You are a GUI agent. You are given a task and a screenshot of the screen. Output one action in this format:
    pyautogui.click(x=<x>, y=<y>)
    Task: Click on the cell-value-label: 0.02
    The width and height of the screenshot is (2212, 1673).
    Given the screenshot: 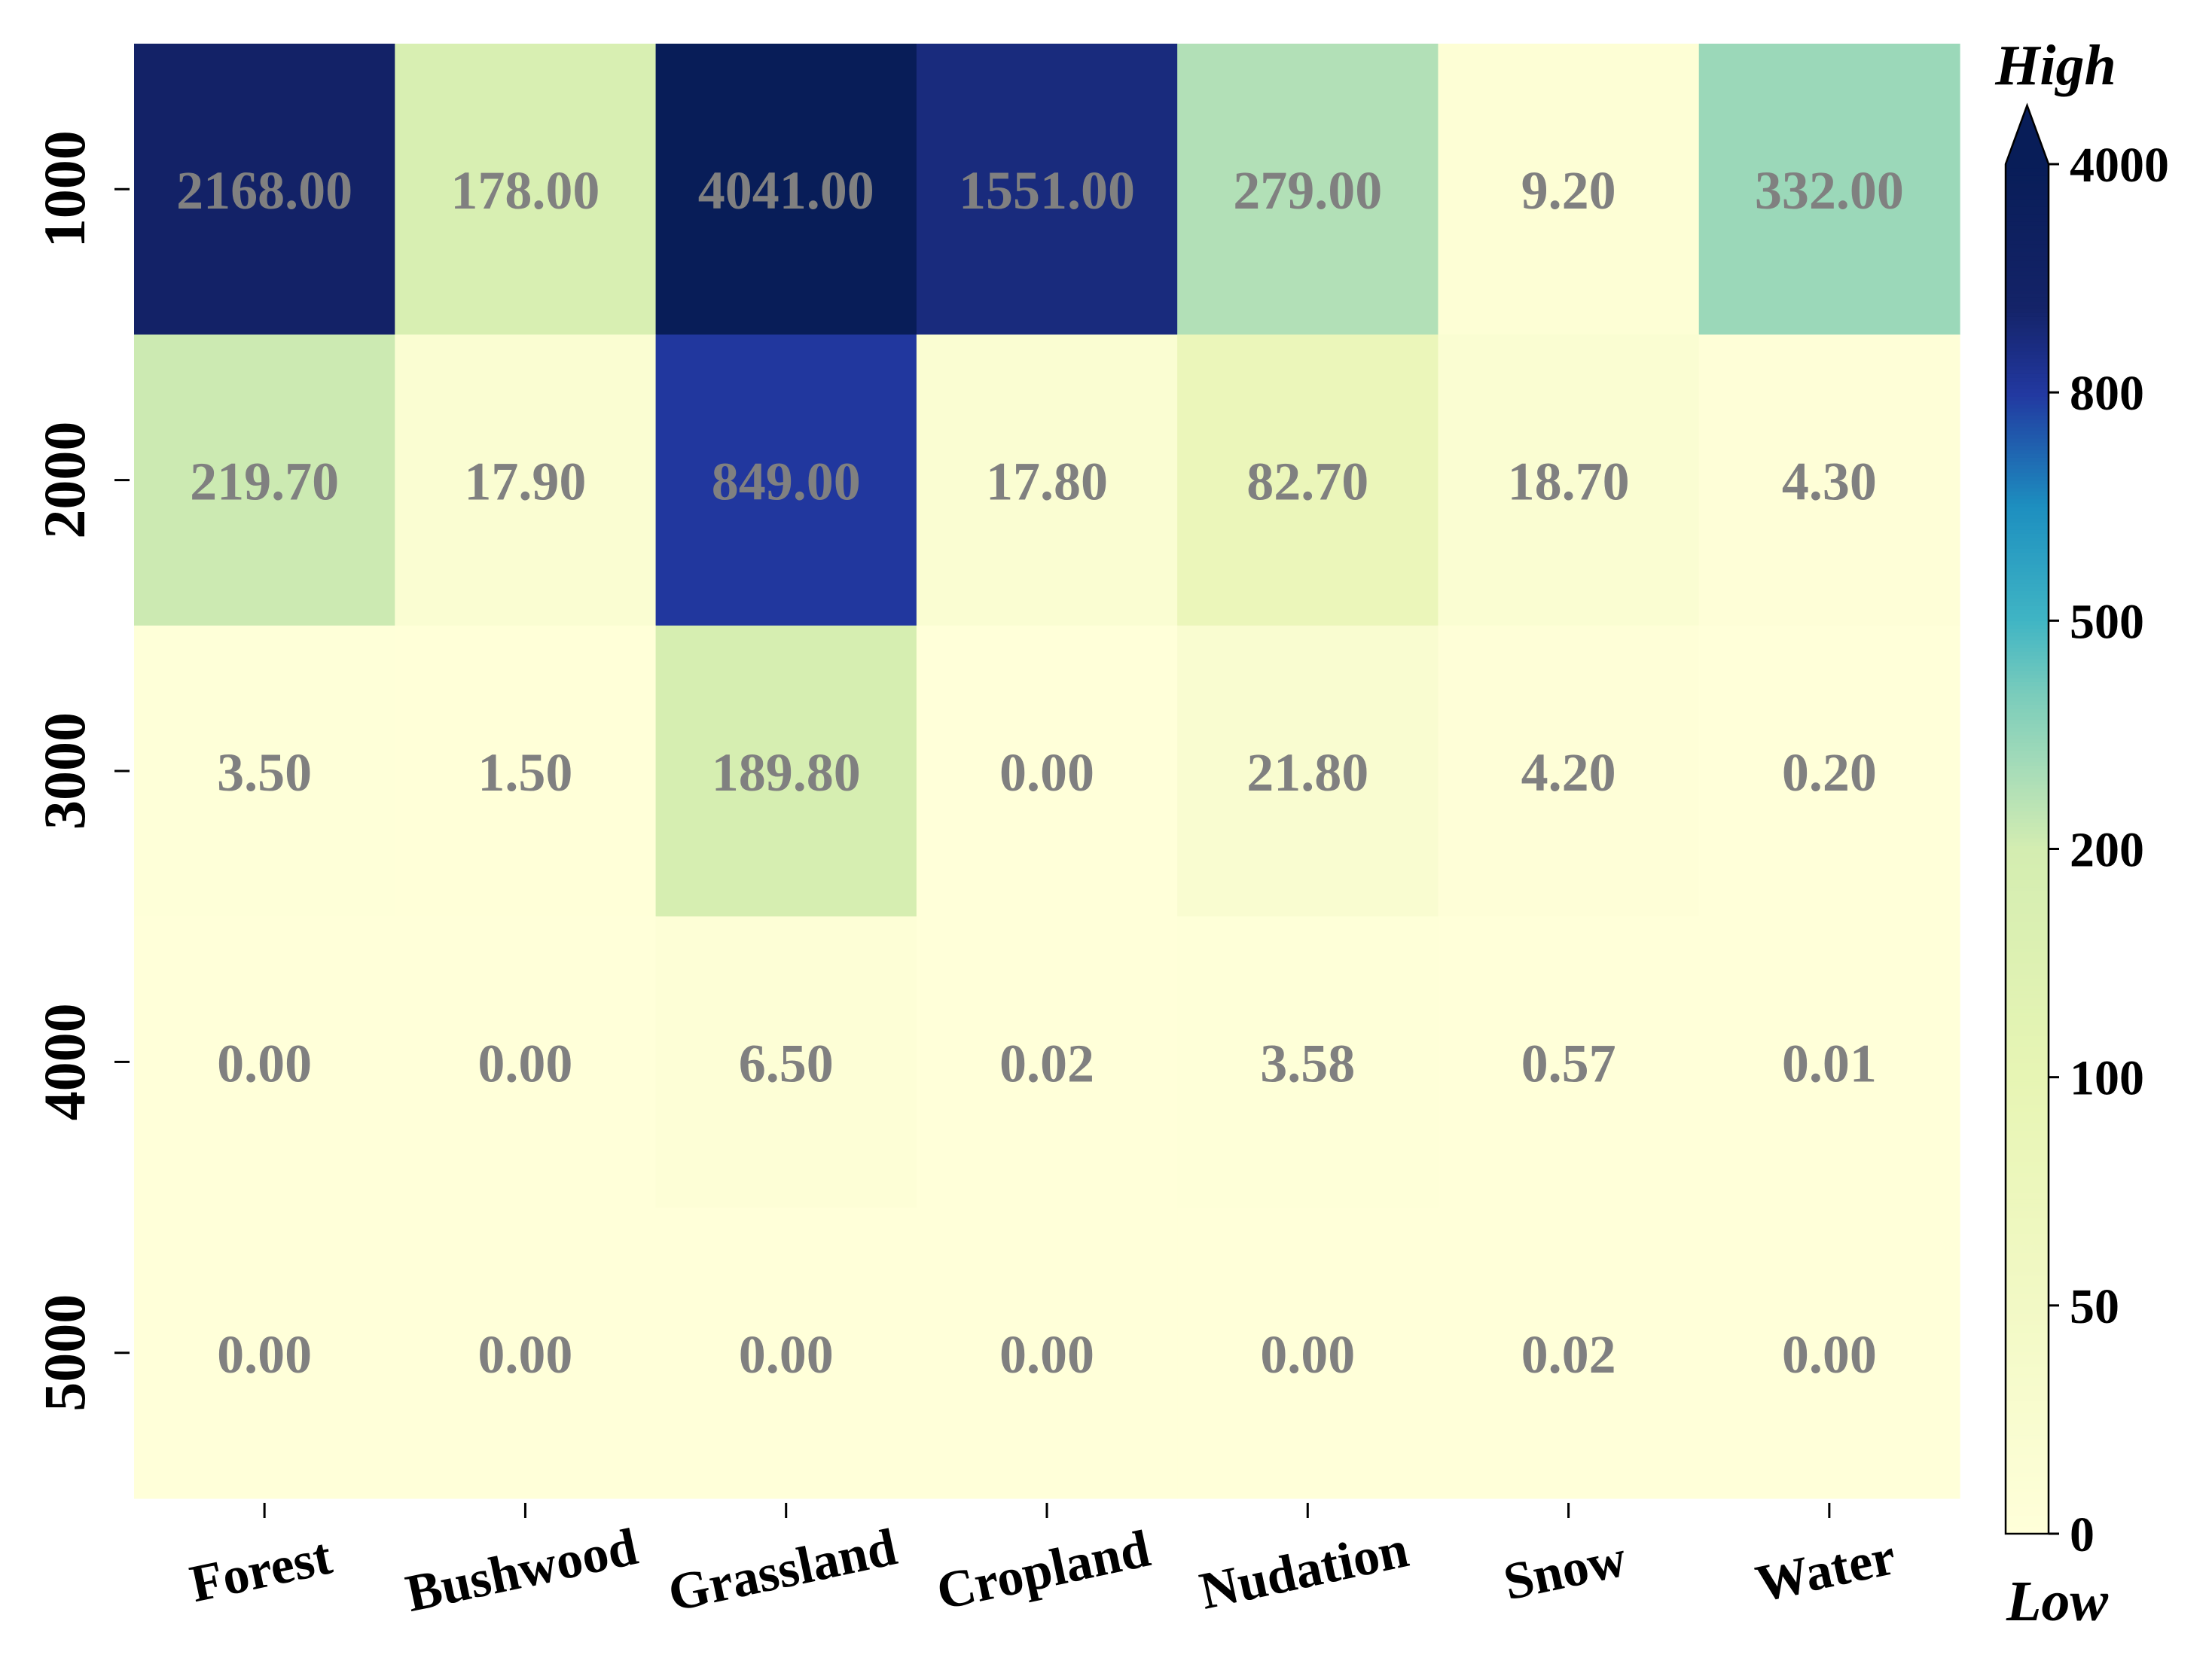 What is the action you would take?
    pyautogui.click(x=1046, y=1063)
    